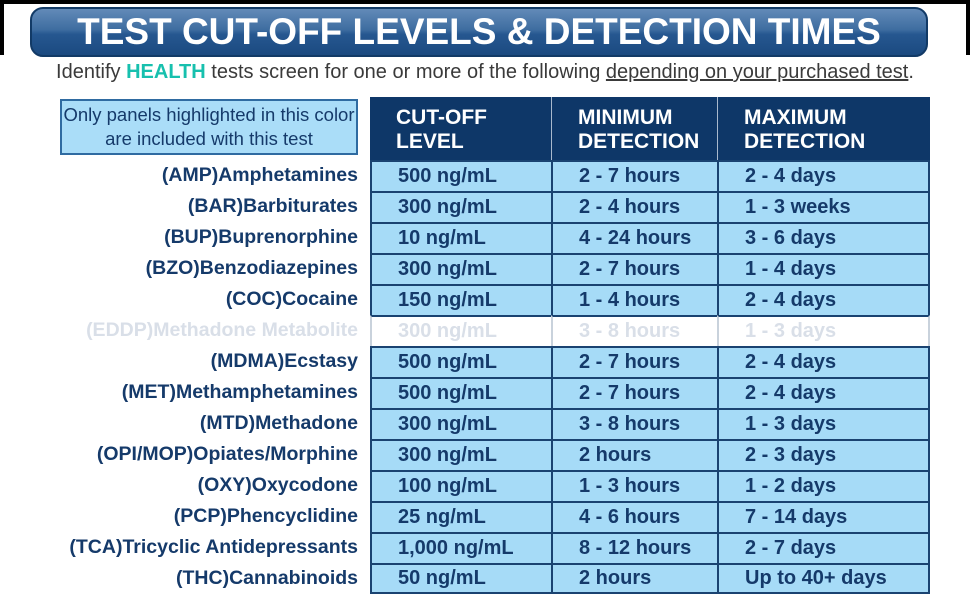 The image size is (970, 600). What do you see at coordinates (265, 516) in the screenshot?
I see `drug-name: (PCP)Phencyclidine` at bounding box center [265, 516].